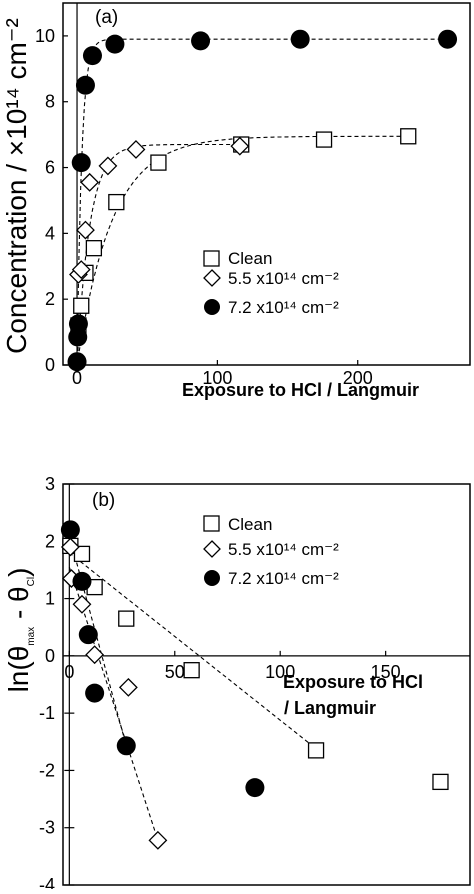 The width and height of the screenshot is (474, 894). What do you see at coordinates (77, 378) in the screenshot?
I see `panel-a-x-tick-label: 0` at bounding box center [77, 378].